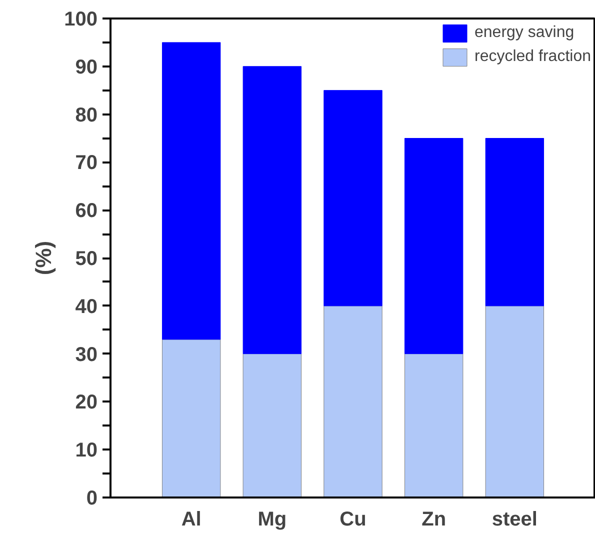  Describe the element at coordinates (81, 19) in the screenshot. I see `y-tick-label: 100` at that location.